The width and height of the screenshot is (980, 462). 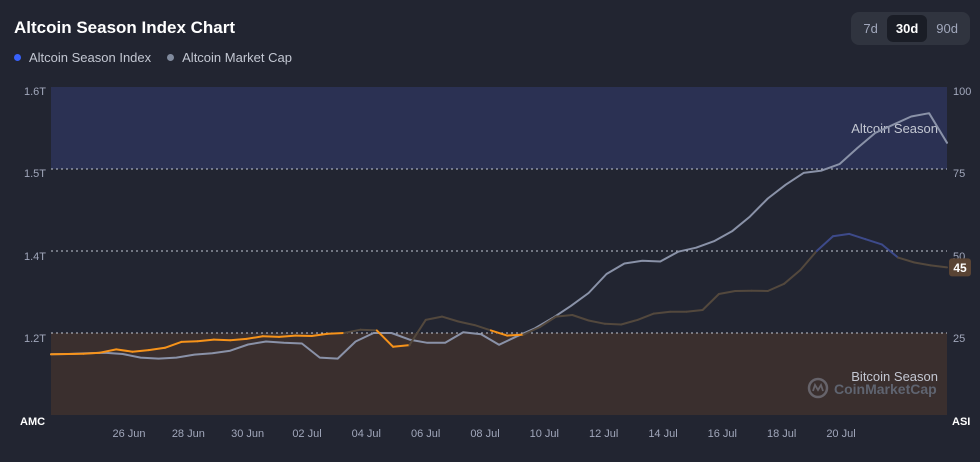 I want to click on altcoin-season-label: Altcoin Season, so click(x=894, y=128).